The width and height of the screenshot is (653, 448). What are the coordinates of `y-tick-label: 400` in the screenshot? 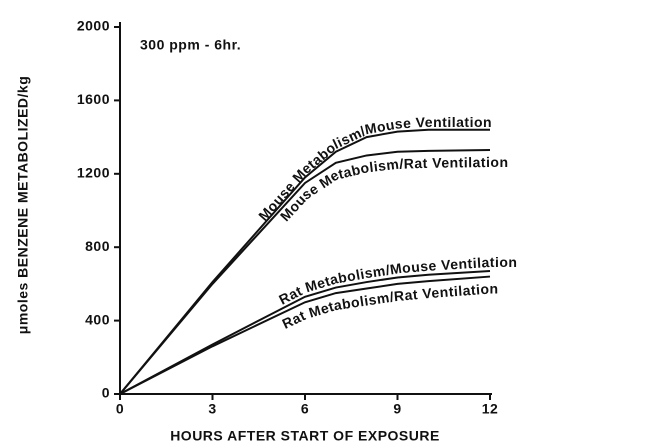 It's located at (97, 319).